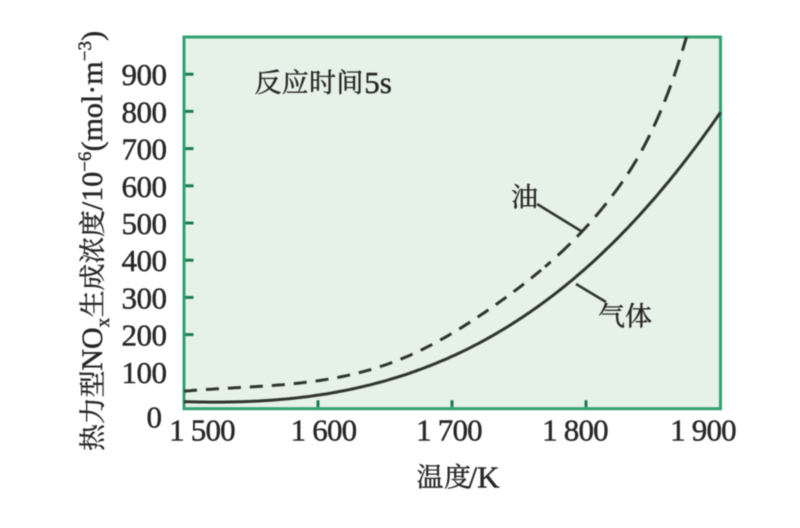 The image size is (800, 528). What do you see at coordinates (144, 297) in the screenshot?
I see `svg-text: 300` at bounding box center [144, 297].